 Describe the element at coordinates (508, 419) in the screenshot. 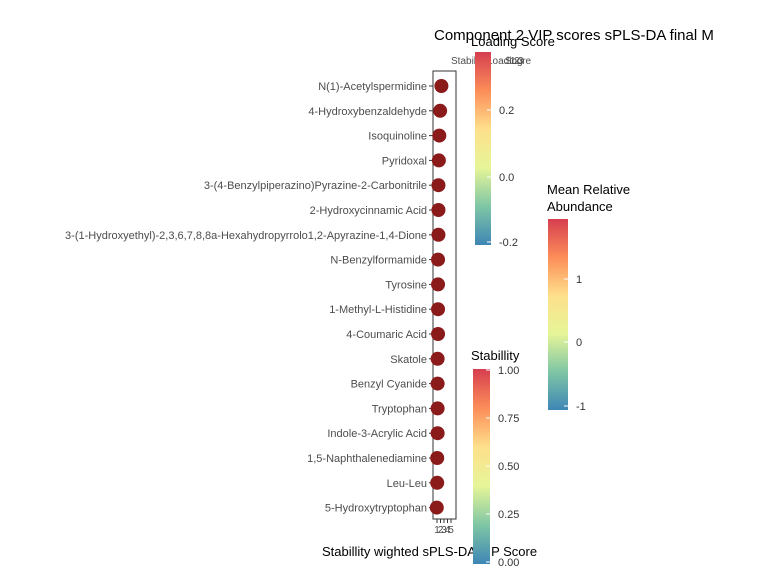

I see `legend-tick-label: 0.75` at that location.